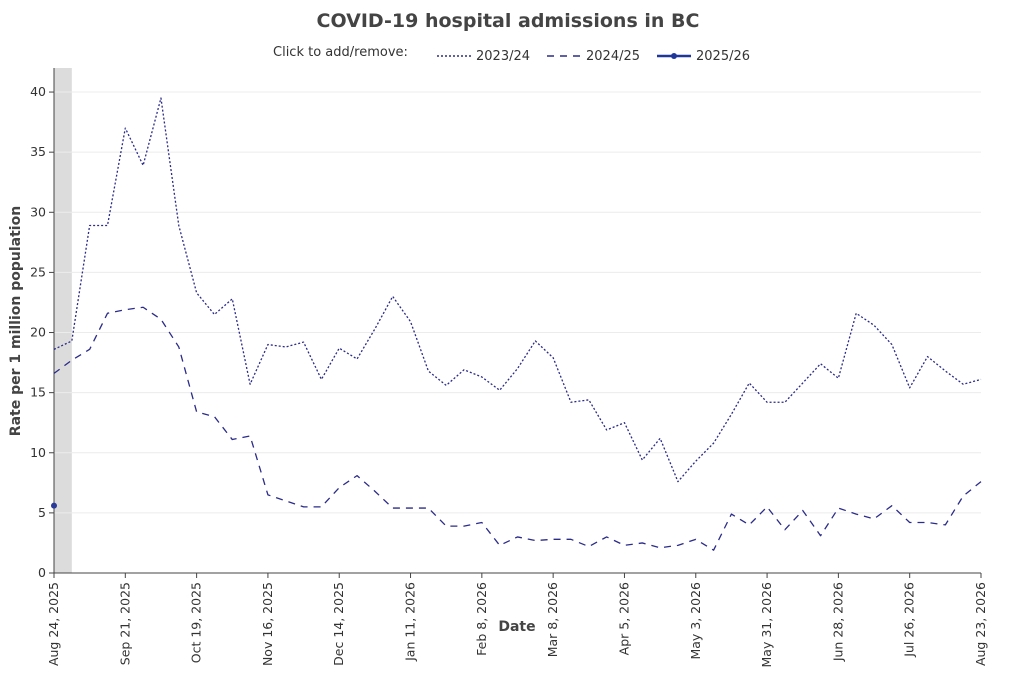 This screenshot has height=677, width=1024. Describe the element at coordinates (16, 321) in the screenshot. I see `y-axis-title: Rate per 1 million population` at that location.